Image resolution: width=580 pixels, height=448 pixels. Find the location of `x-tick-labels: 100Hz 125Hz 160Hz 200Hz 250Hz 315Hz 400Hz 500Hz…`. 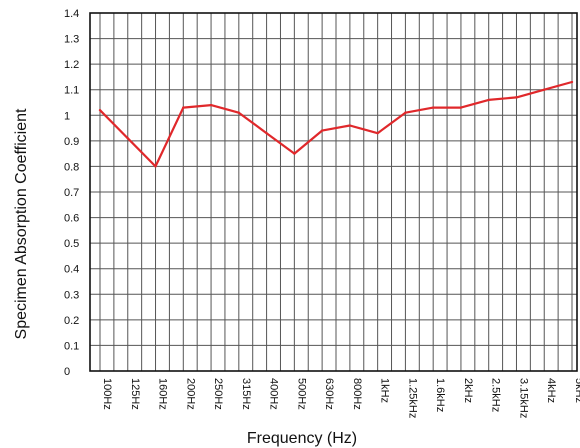

x-tick-labels: 100Hz 125Hz 160Hz 200Hz 250Hz 315Hz 400Hz 500Hz… is located at coordinates (340, 398).